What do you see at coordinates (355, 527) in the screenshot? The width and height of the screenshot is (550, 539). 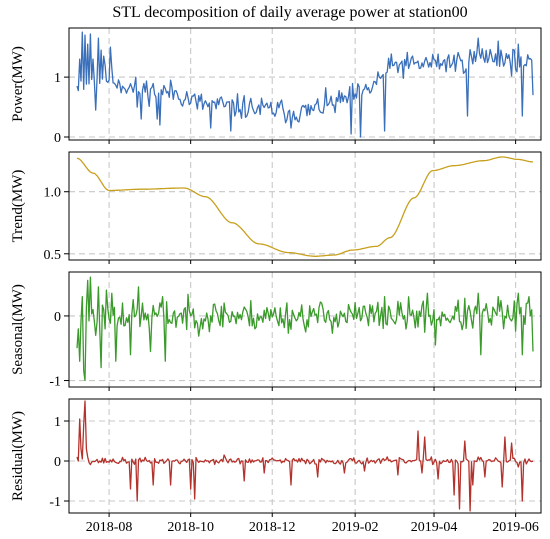 I see `xtick-label-2019-02: 2019-02` at bounding box center [355, 527].